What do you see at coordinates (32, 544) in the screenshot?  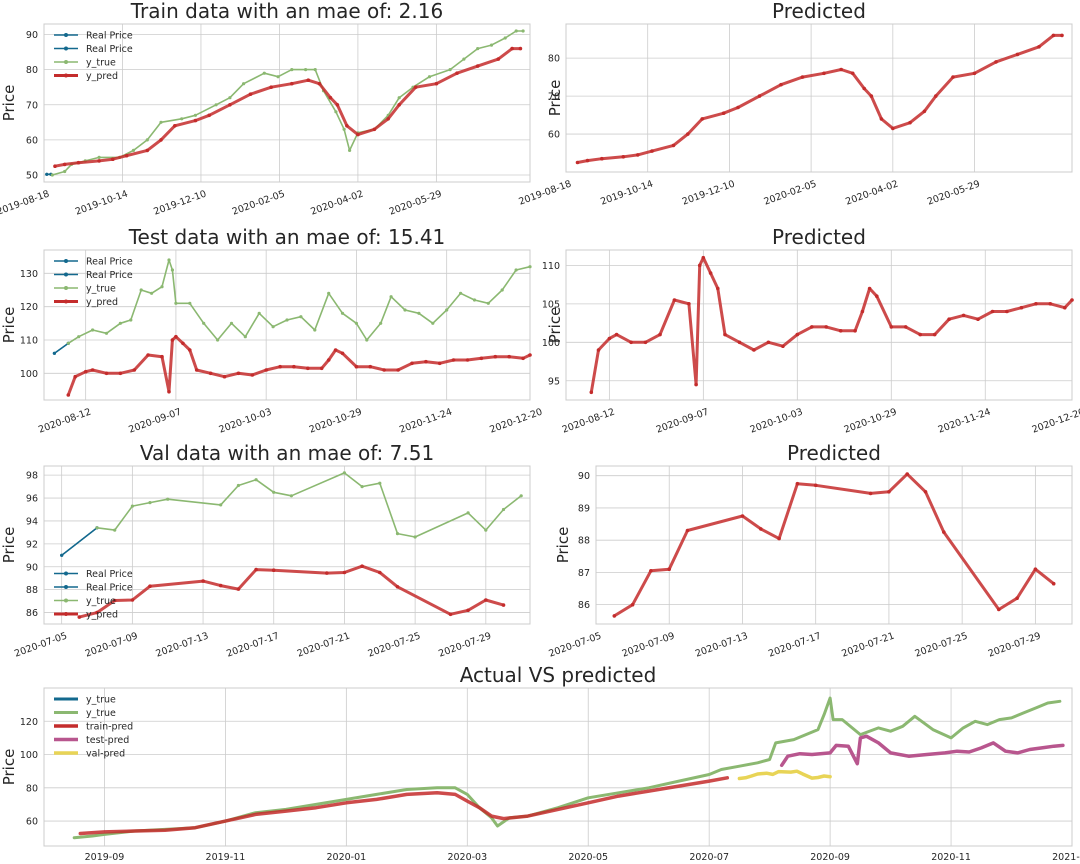 I see `y-tick-label: 92` at bounding box center [32, 544].